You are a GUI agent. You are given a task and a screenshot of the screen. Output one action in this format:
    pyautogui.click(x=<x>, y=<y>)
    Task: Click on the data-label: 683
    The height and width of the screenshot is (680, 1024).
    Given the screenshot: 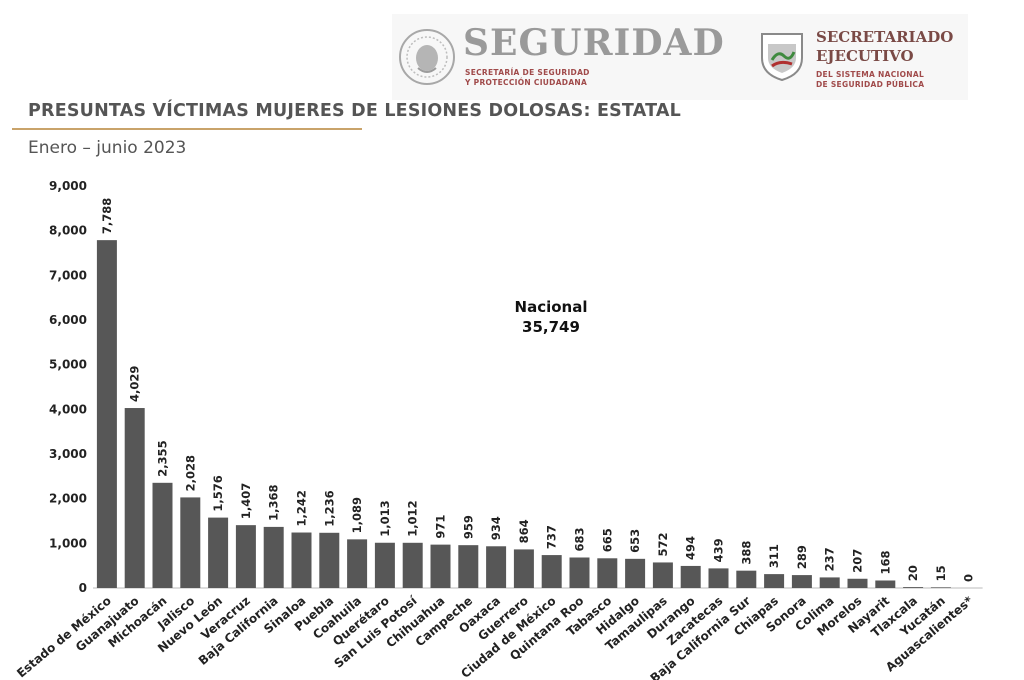 What is the action you would take?
    pyautogui.click(x=580, y=539)
    